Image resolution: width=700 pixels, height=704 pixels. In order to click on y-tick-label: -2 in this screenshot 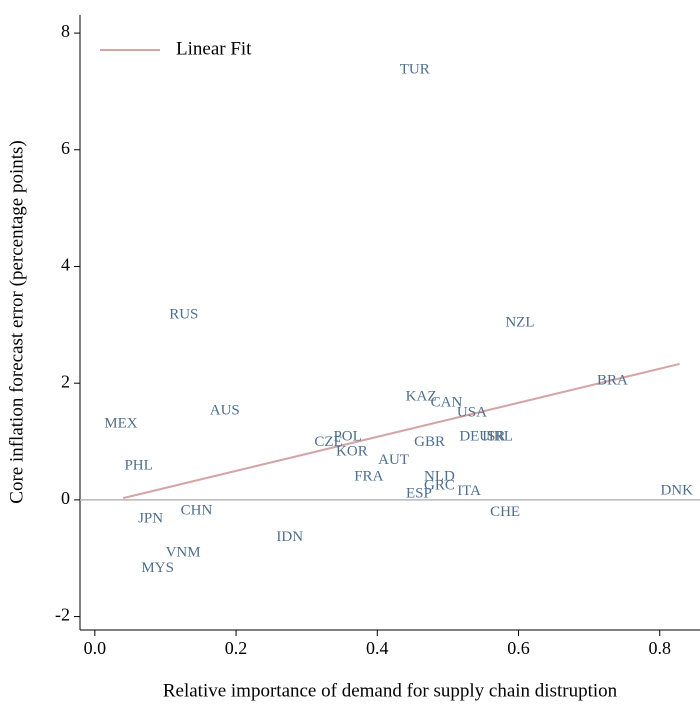, I will do `click(62, 615)`.